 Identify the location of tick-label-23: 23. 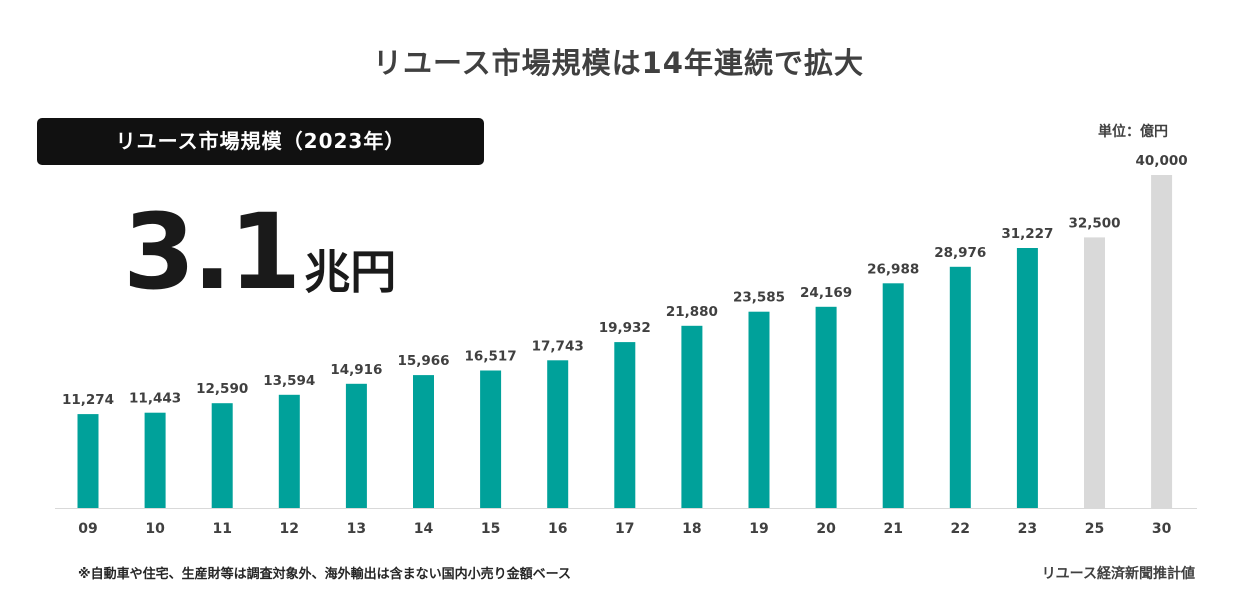
(1027, 529).